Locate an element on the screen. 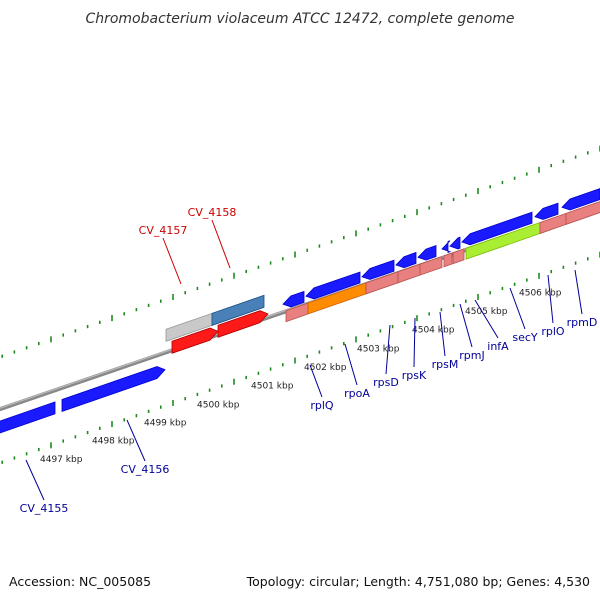  leader-line-rpsK is located at coordinates (414, 342).